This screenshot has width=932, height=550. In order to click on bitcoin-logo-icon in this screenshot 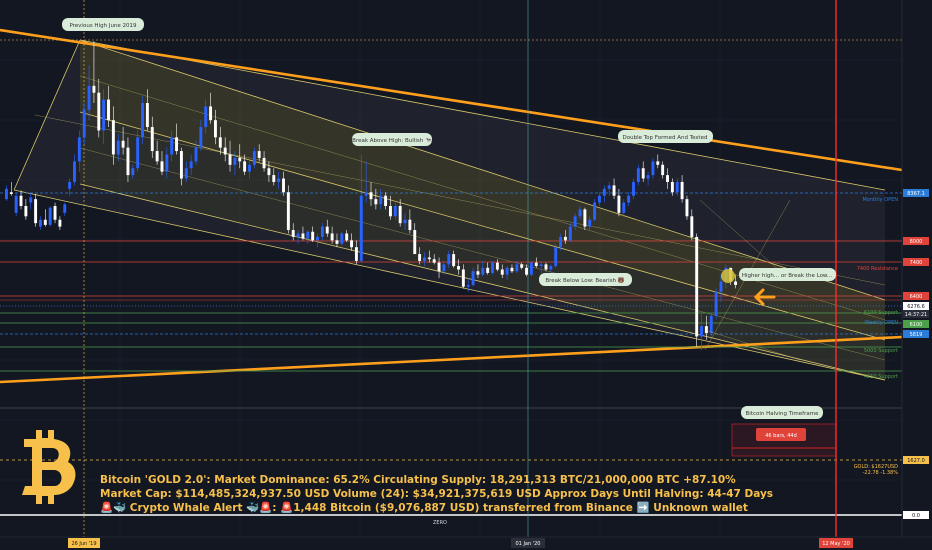, I will do `click(49, 467)`.